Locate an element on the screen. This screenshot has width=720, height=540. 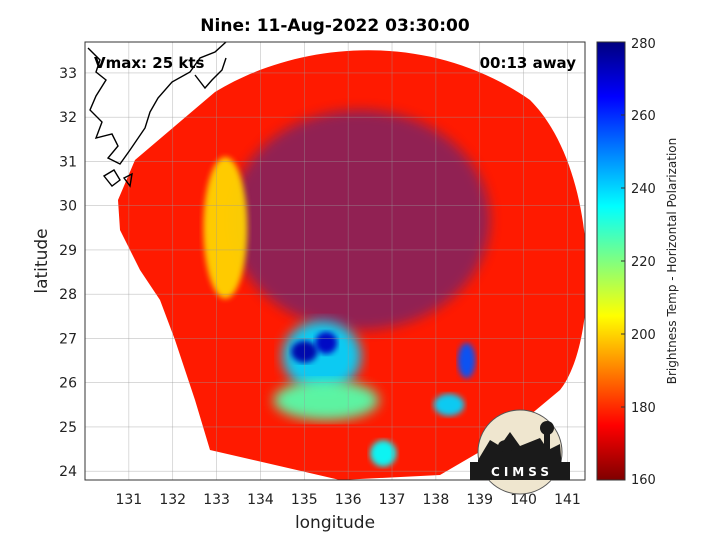
x-tick-label: 132 is located at coordinates (172, 500).